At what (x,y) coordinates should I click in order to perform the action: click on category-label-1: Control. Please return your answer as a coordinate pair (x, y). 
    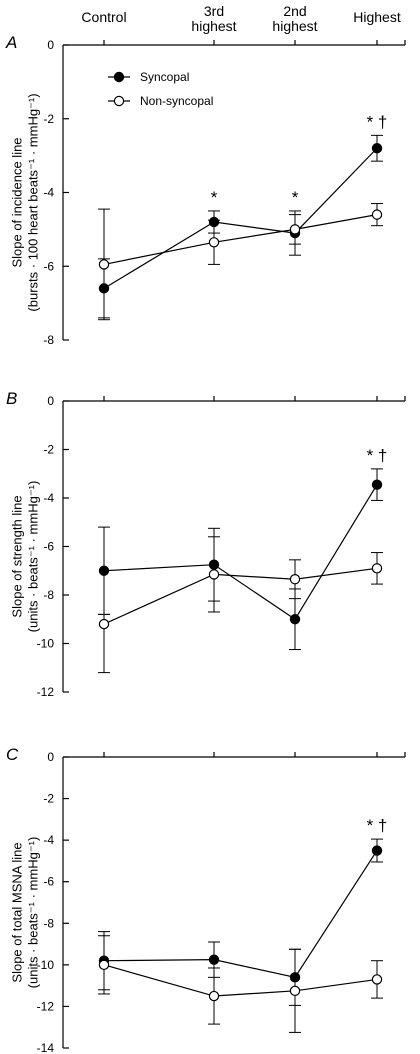
    Looking at the image, I should click on (103, 17).